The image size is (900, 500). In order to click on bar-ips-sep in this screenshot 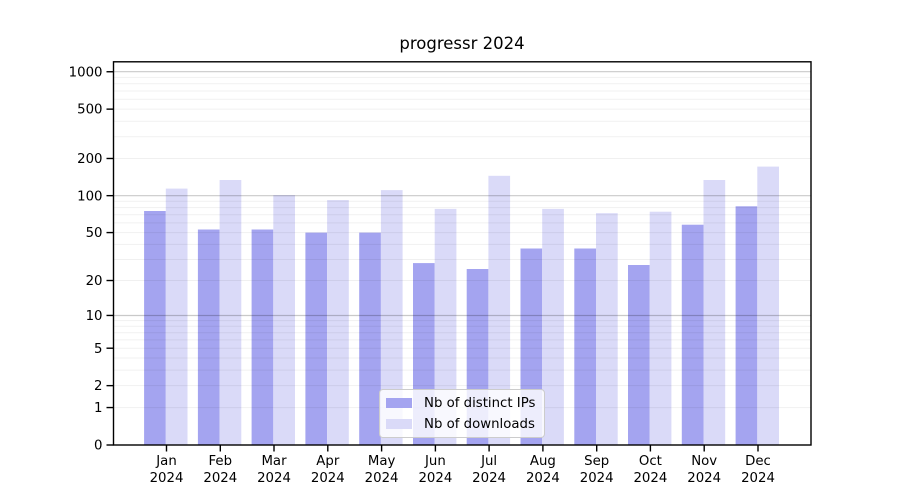, I will do `click(585, 346)`.